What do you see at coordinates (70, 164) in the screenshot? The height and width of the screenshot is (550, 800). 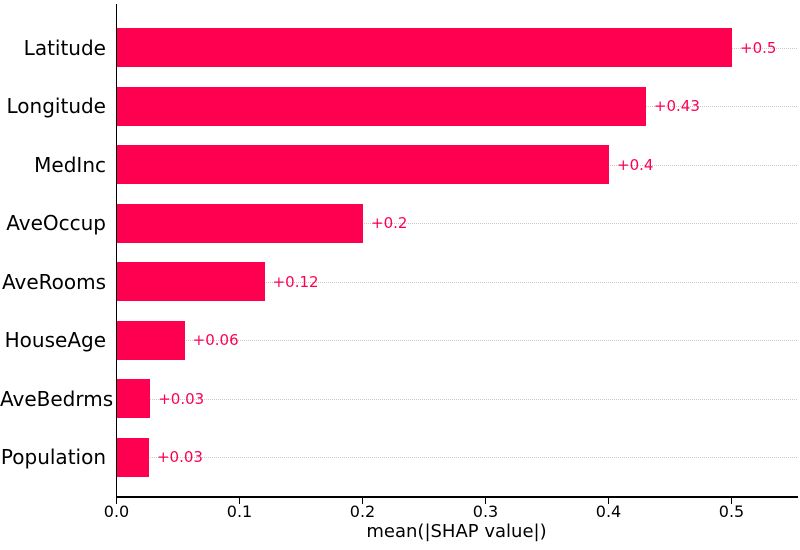 I see `y-tick-label: MedInc` at bounding box center [70, 164].